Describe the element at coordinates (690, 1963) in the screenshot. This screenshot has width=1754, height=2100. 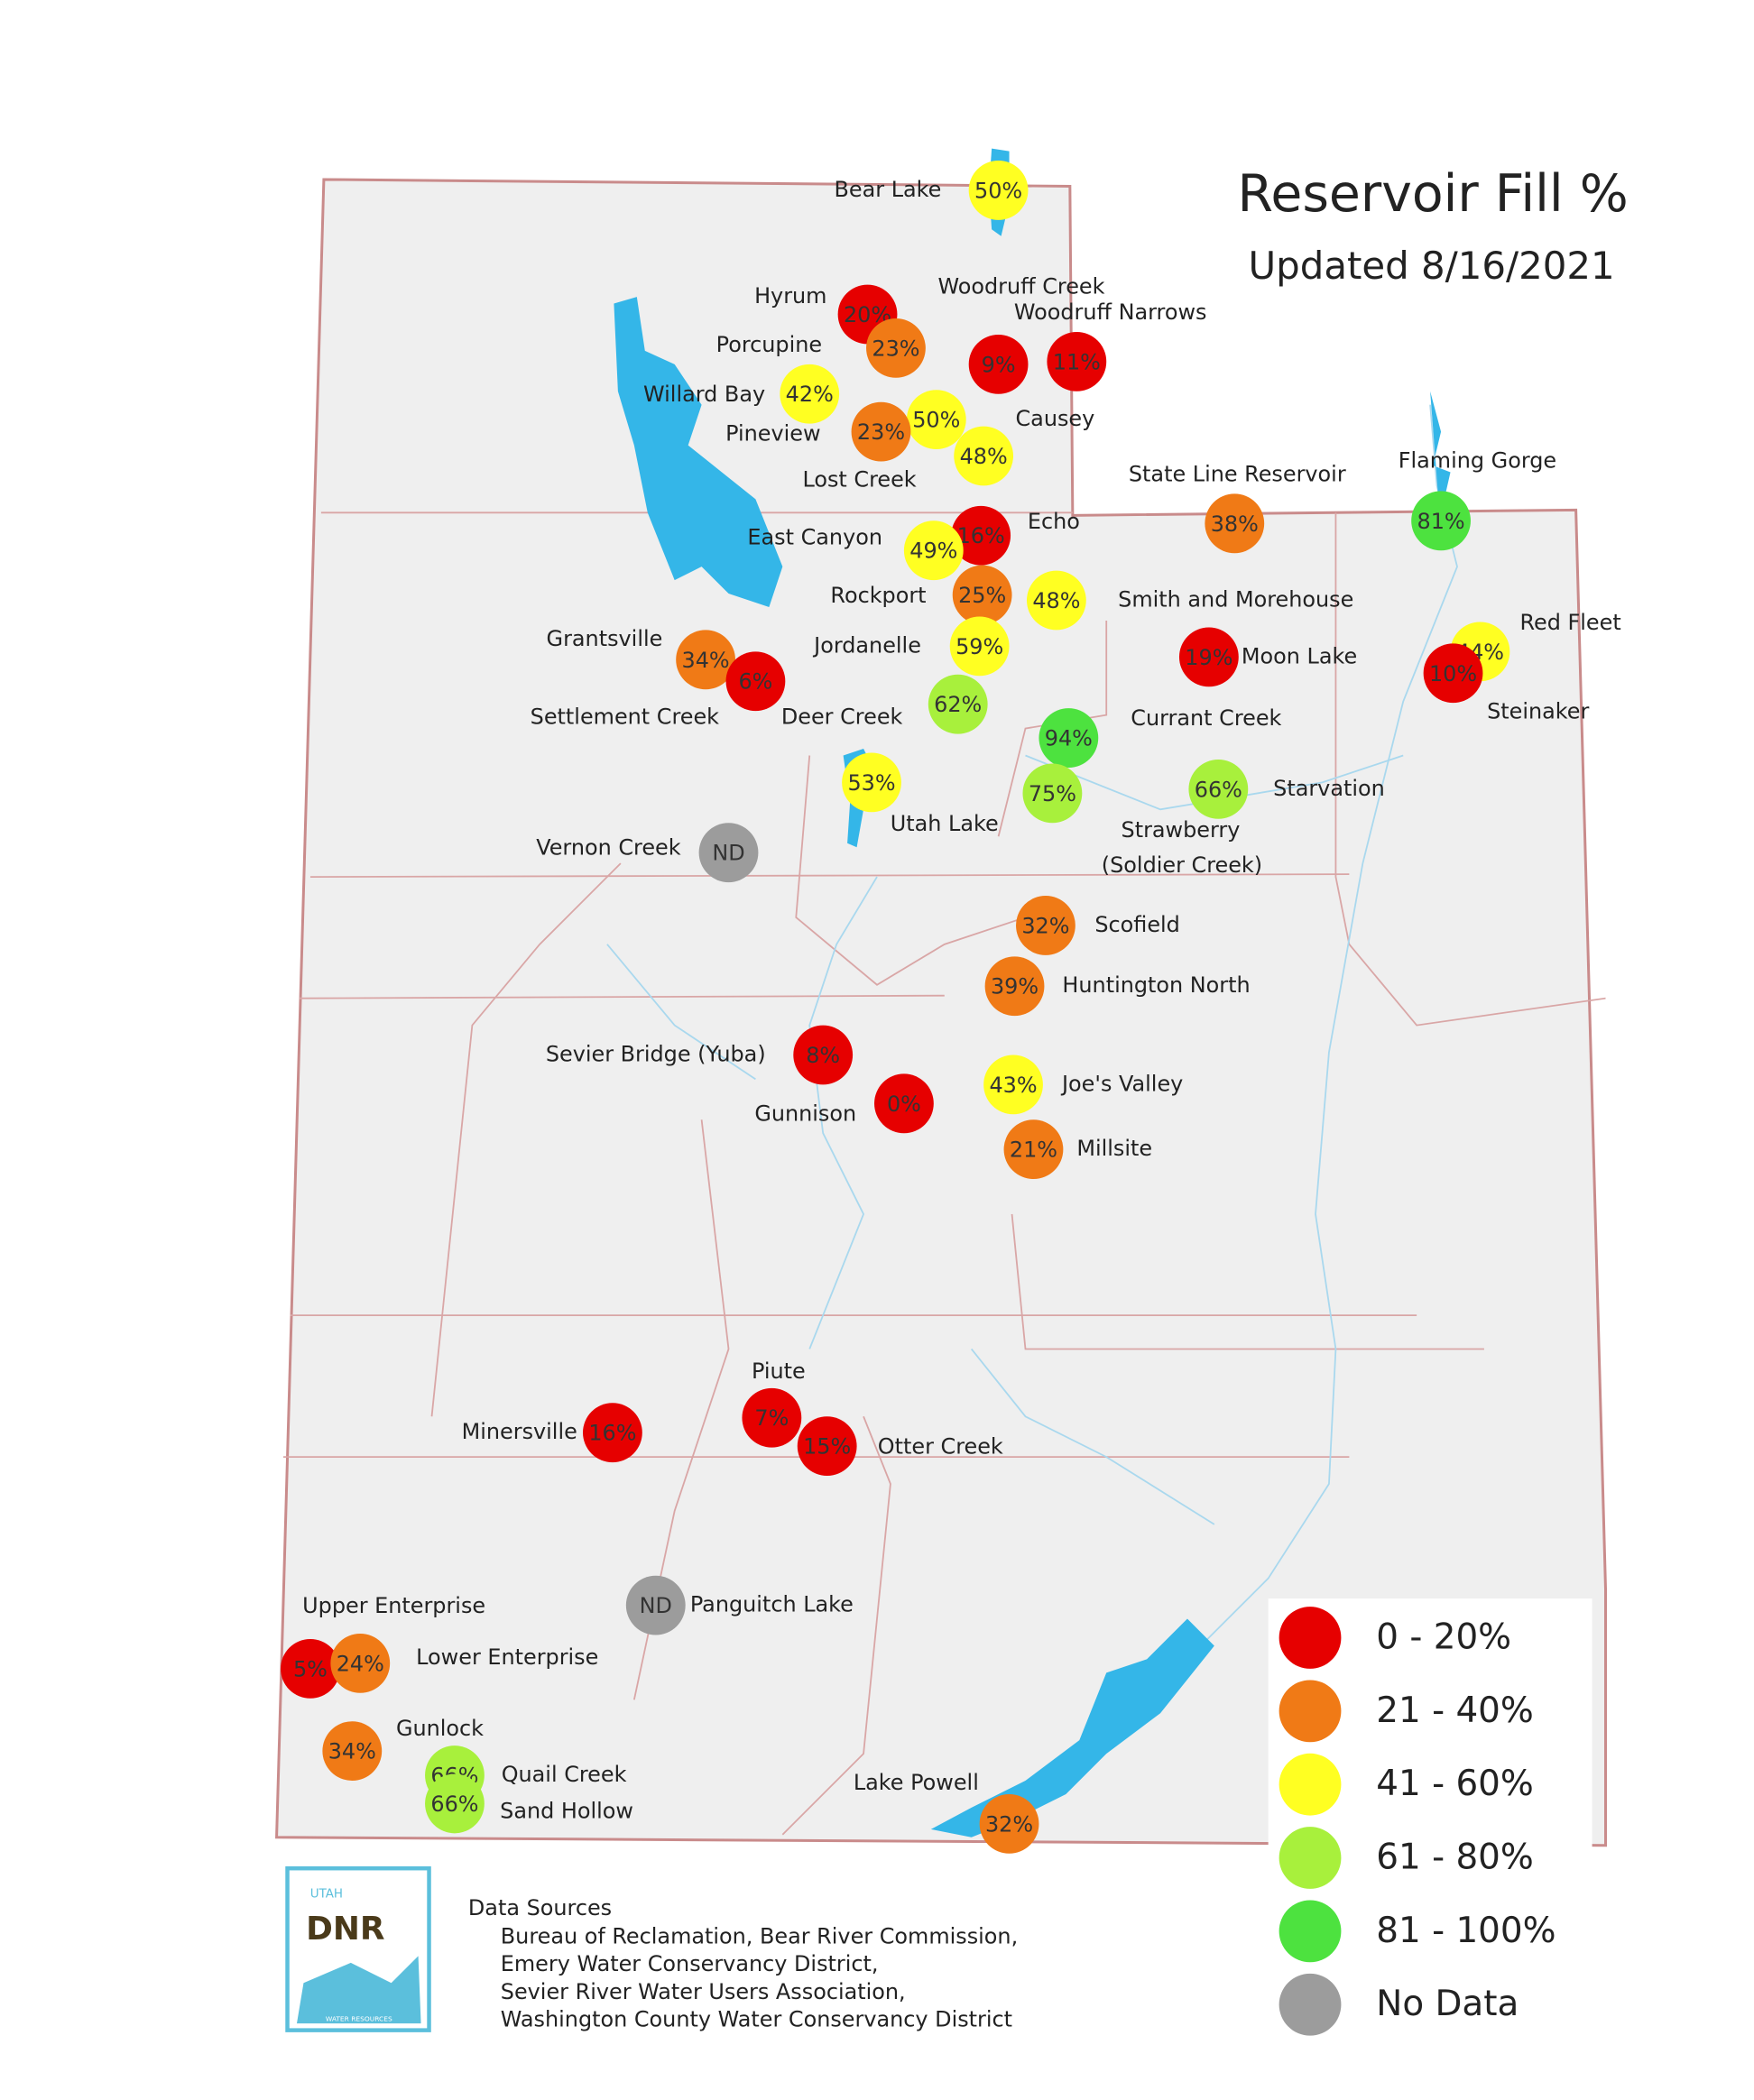
I see `source-line: Emery Water Conservancy District,` at that location.